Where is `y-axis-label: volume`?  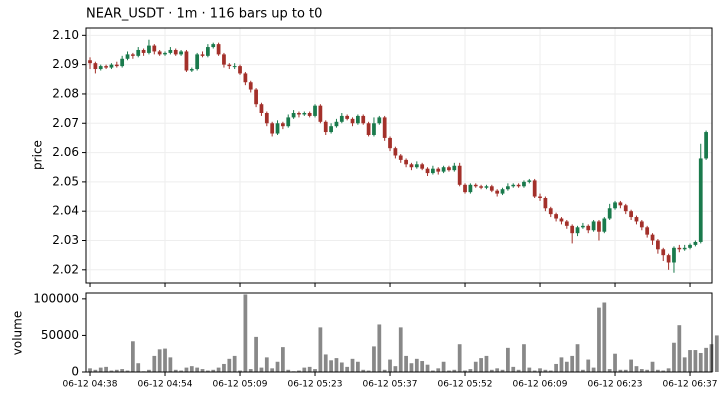
y-axis-label: volume is located at coordinates (18, 333).